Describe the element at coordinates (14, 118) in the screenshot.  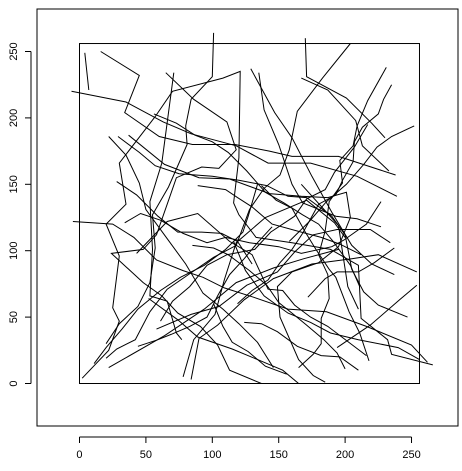
I see `y-tick-label: 200` at that location.